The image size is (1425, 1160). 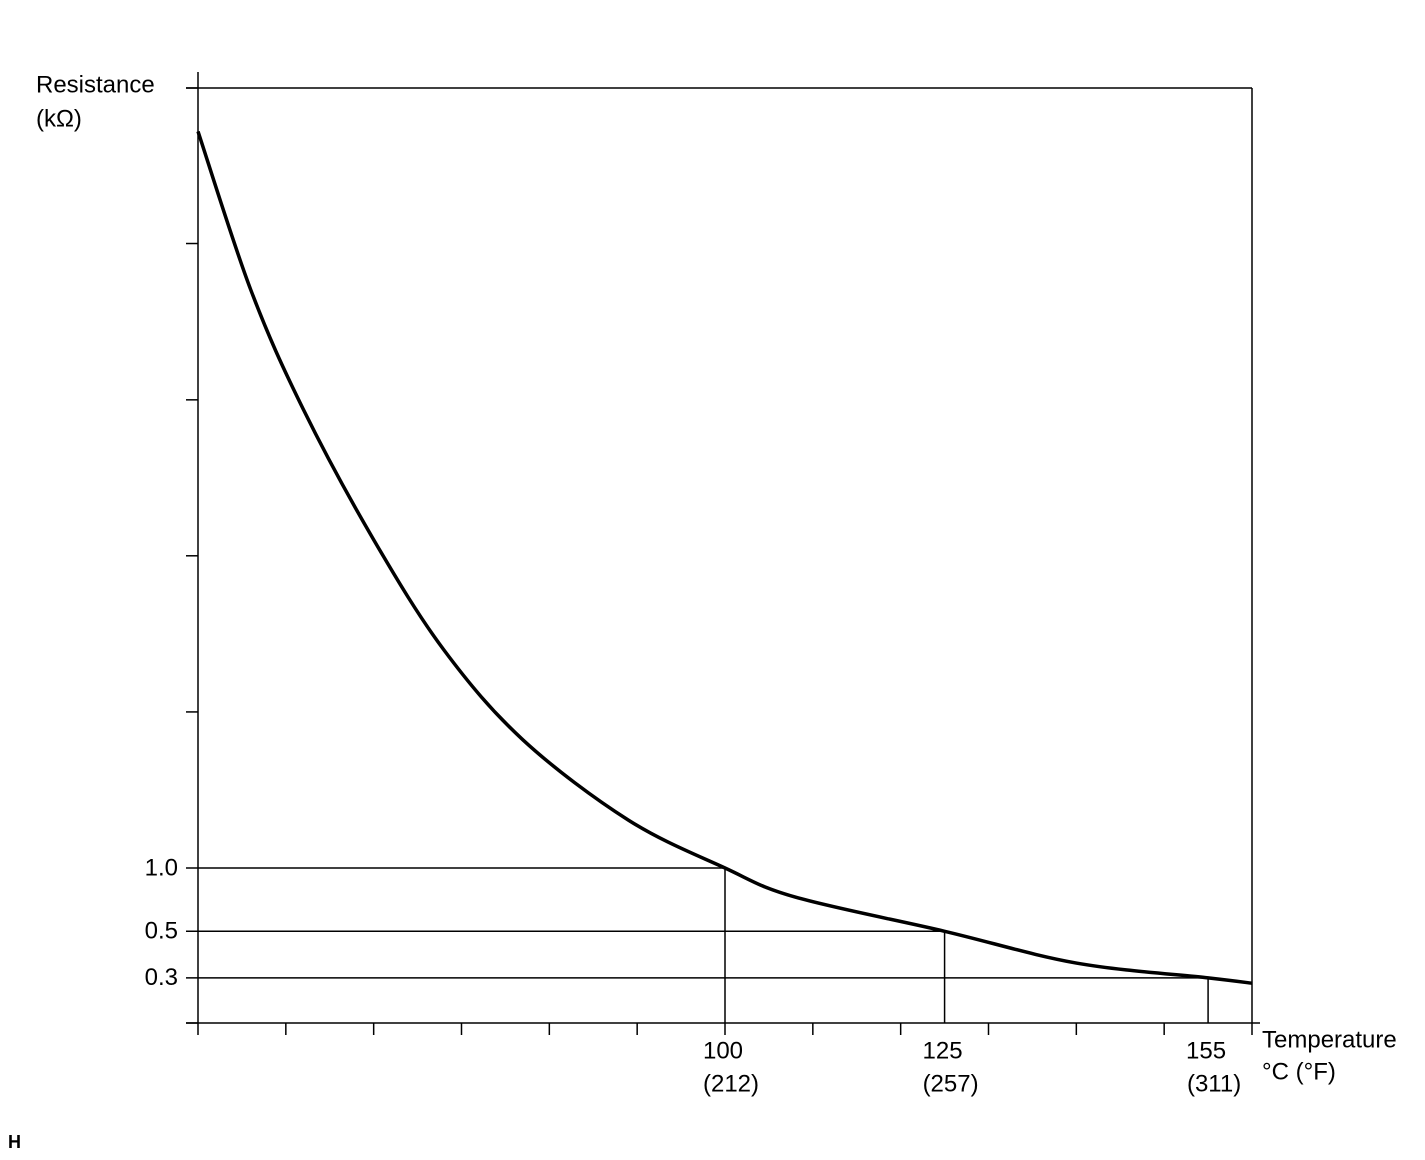 What do you see at coordinates (59, 118) in the screenshot?
I see `y-axis-label: (kΩ)` at bounding box center [59, 118].